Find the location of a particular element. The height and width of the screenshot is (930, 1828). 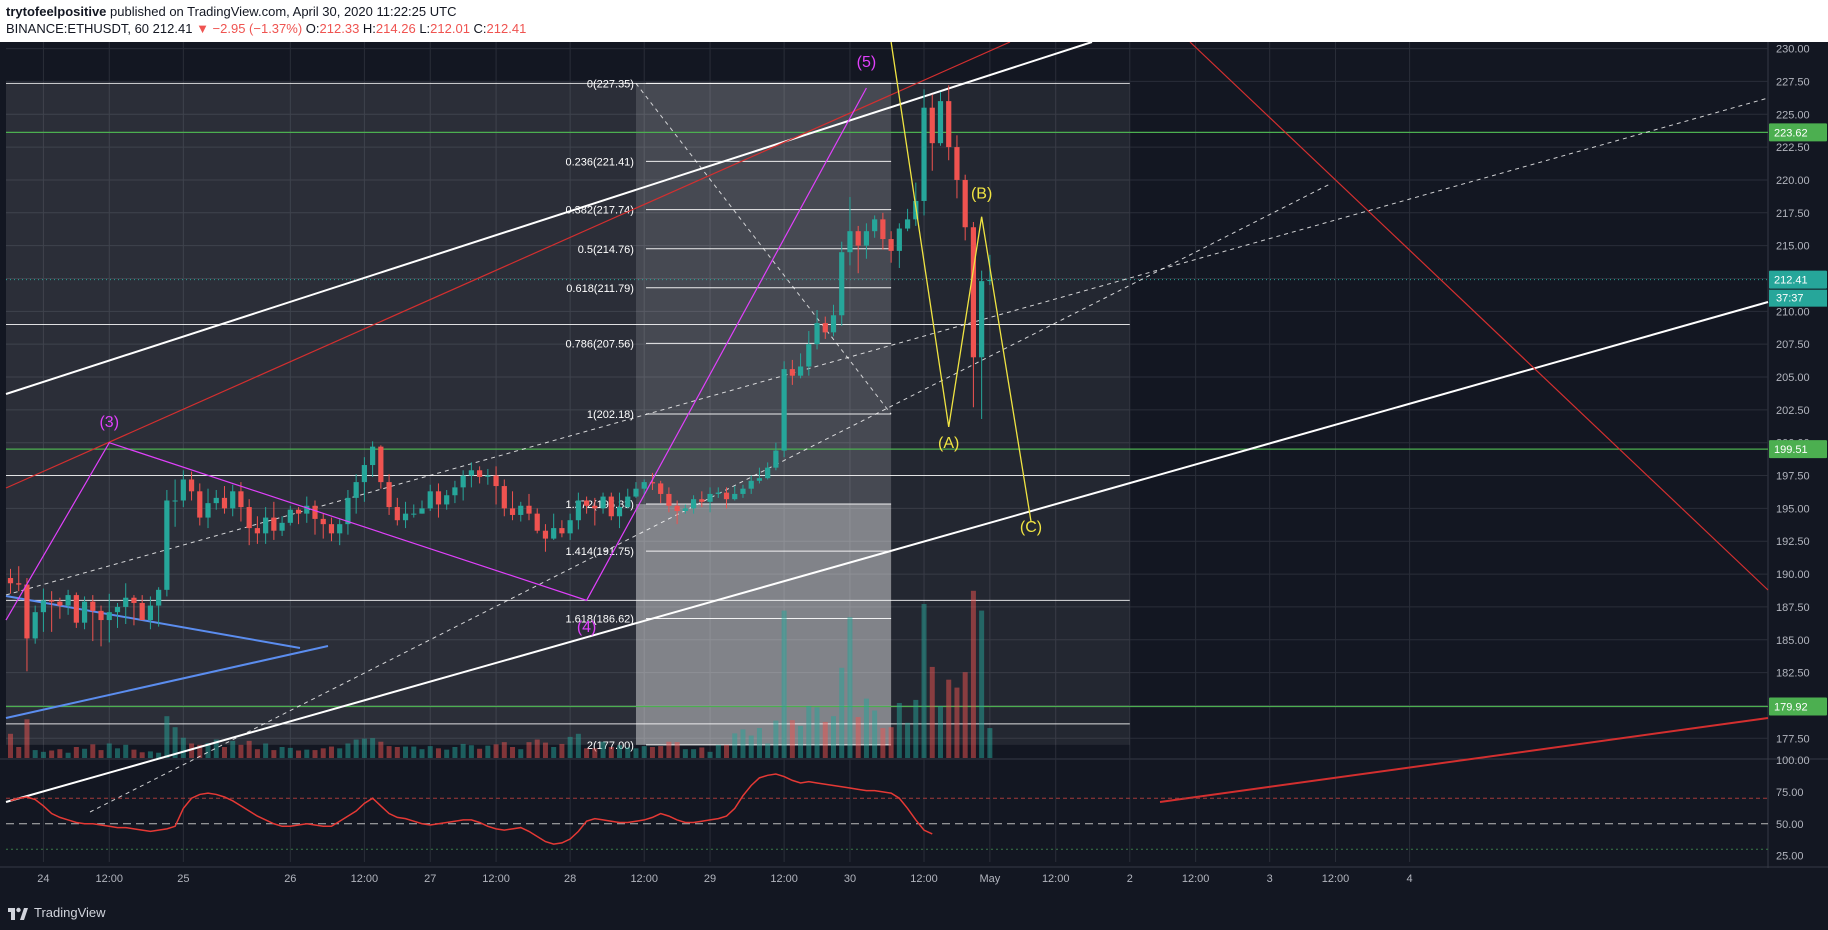

fib-level-label: 0.5(214.76) is located at coordinates (606, 250).